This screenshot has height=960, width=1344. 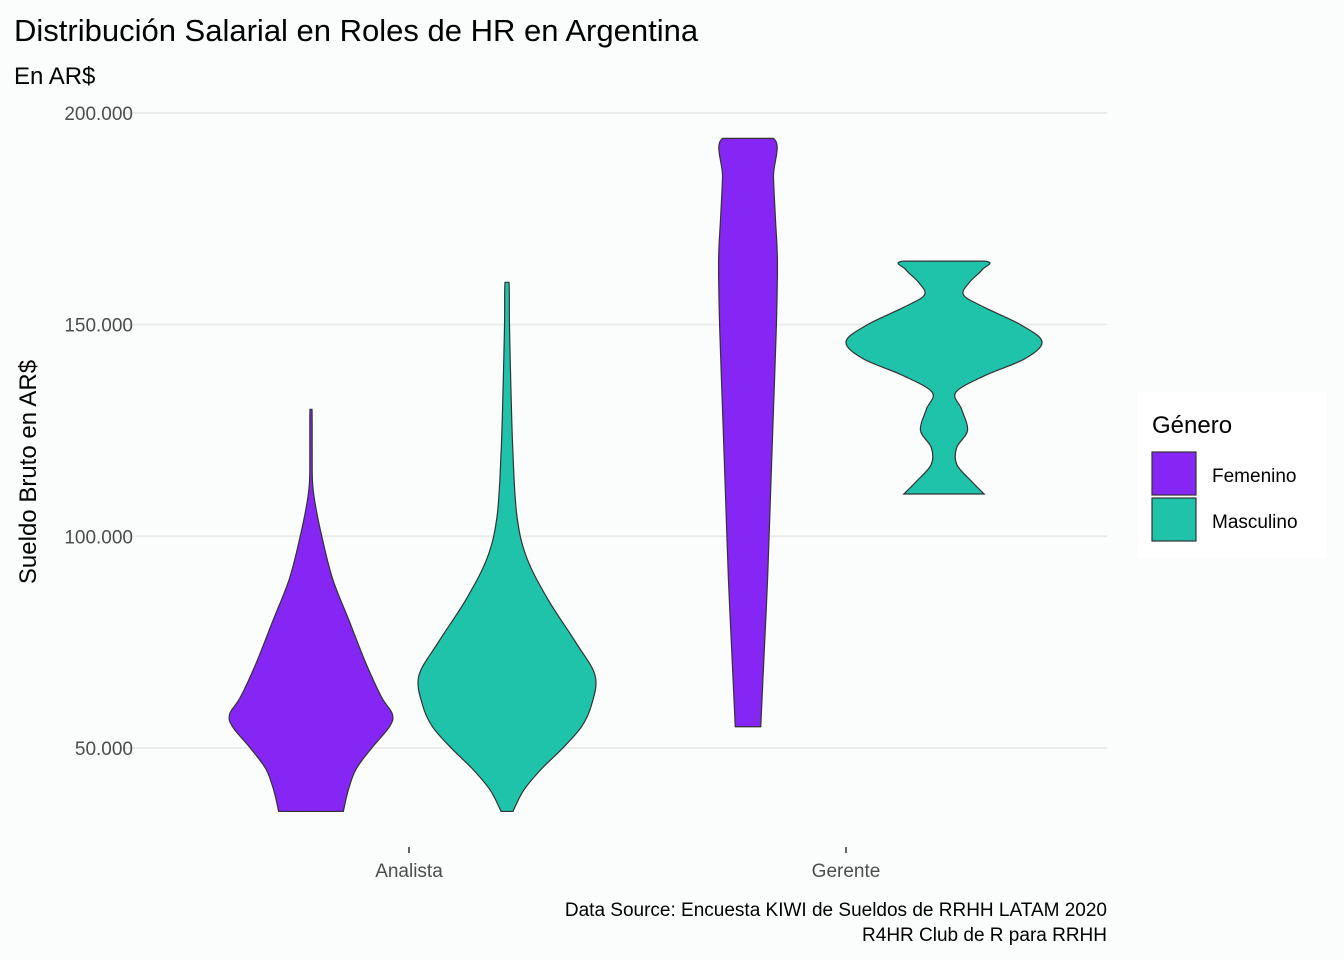 I want to click on violin-gerente-femenino, so click(x=748, y=432).